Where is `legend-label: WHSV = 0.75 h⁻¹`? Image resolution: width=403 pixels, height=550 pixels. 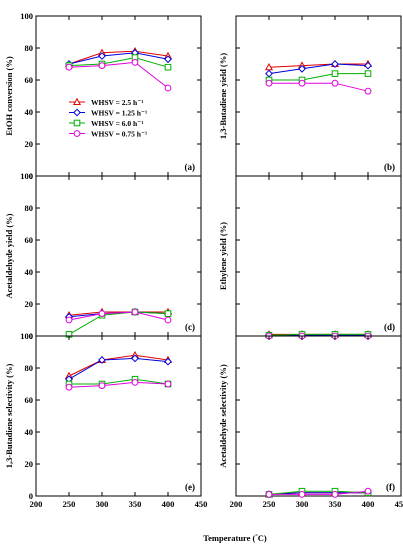
legend-label: WHSV = 0.75 h⁻¹ is located at coordinates (119, 134).